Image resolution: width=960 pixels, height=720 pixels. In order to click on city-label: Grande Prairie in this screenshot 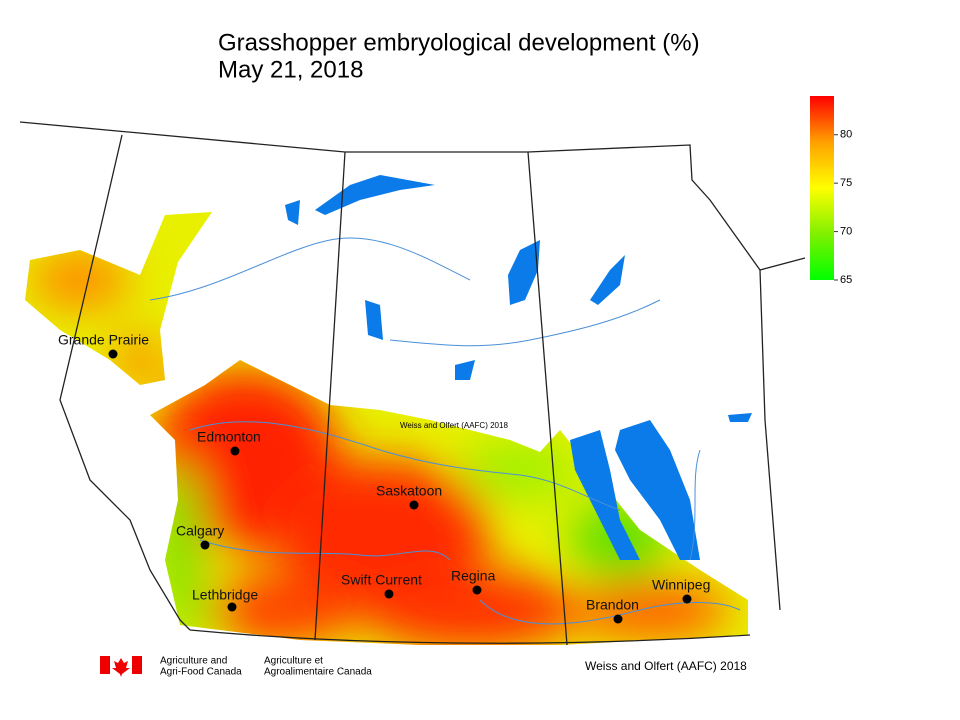, I will do `click(103, 340)`.